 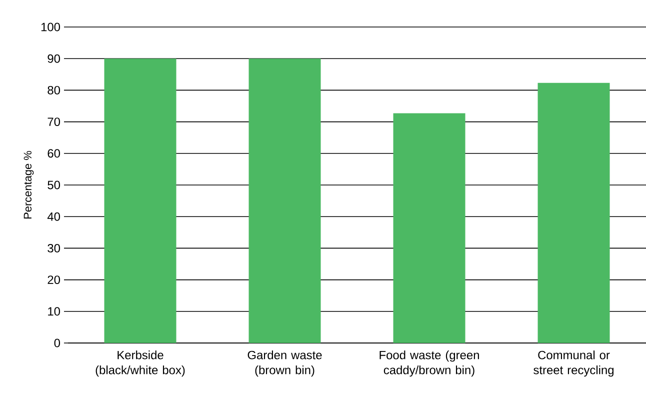 I want to click on y-tick-label: 80, so click(x=54, y=90).